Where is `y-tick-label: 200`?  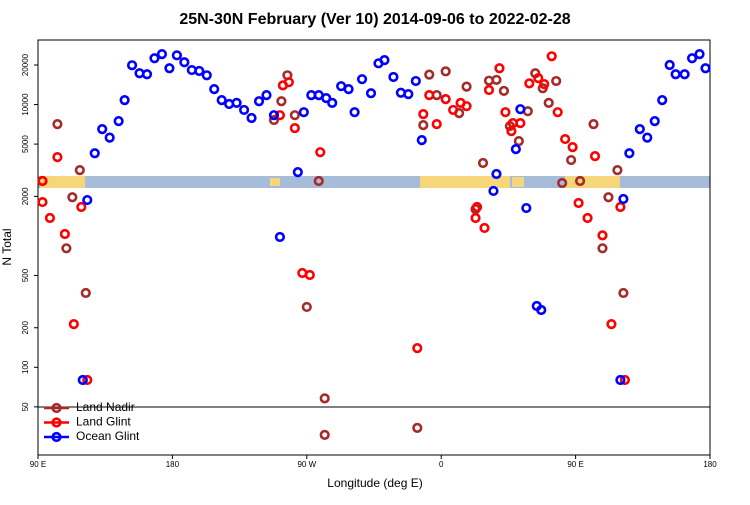 y-tick-label: 200 is located at coordinates (25, 328).